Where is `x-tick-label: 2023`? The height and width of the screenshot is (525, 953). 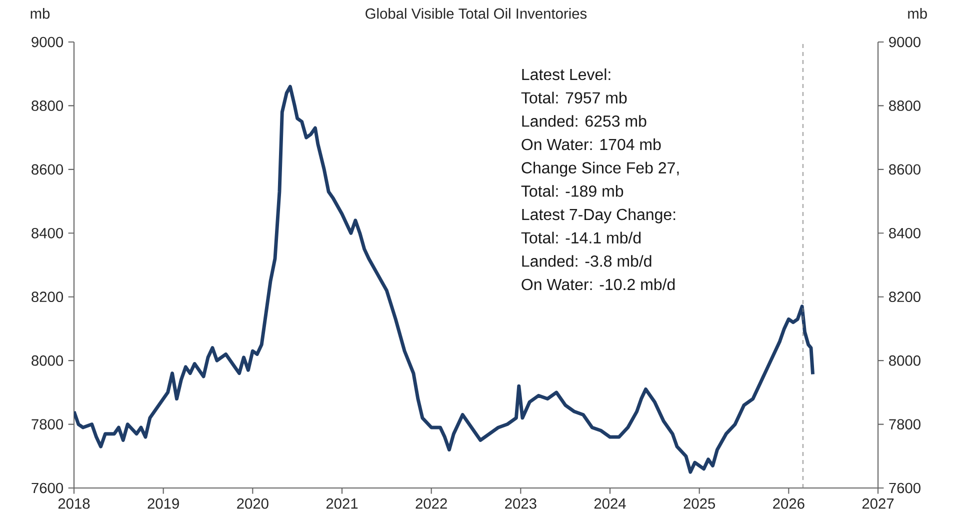
x-tick-label: 2023 is located at coordinates (520, 503).